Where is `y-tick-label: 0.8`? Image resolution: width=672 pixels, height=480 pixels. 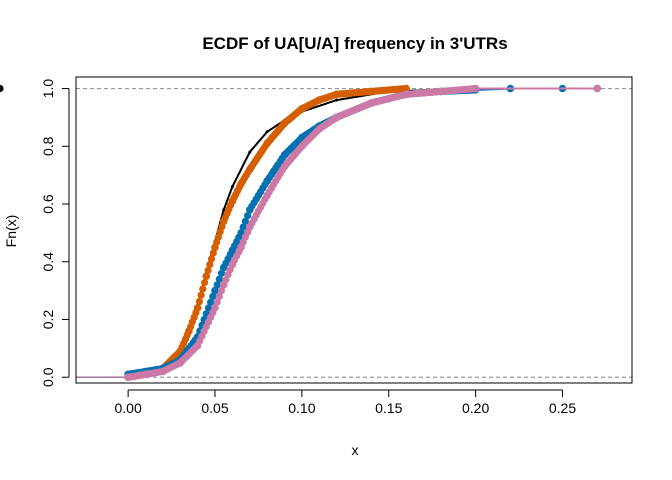 y-tick-label: 0.8 is located at coordinates (48, 146).